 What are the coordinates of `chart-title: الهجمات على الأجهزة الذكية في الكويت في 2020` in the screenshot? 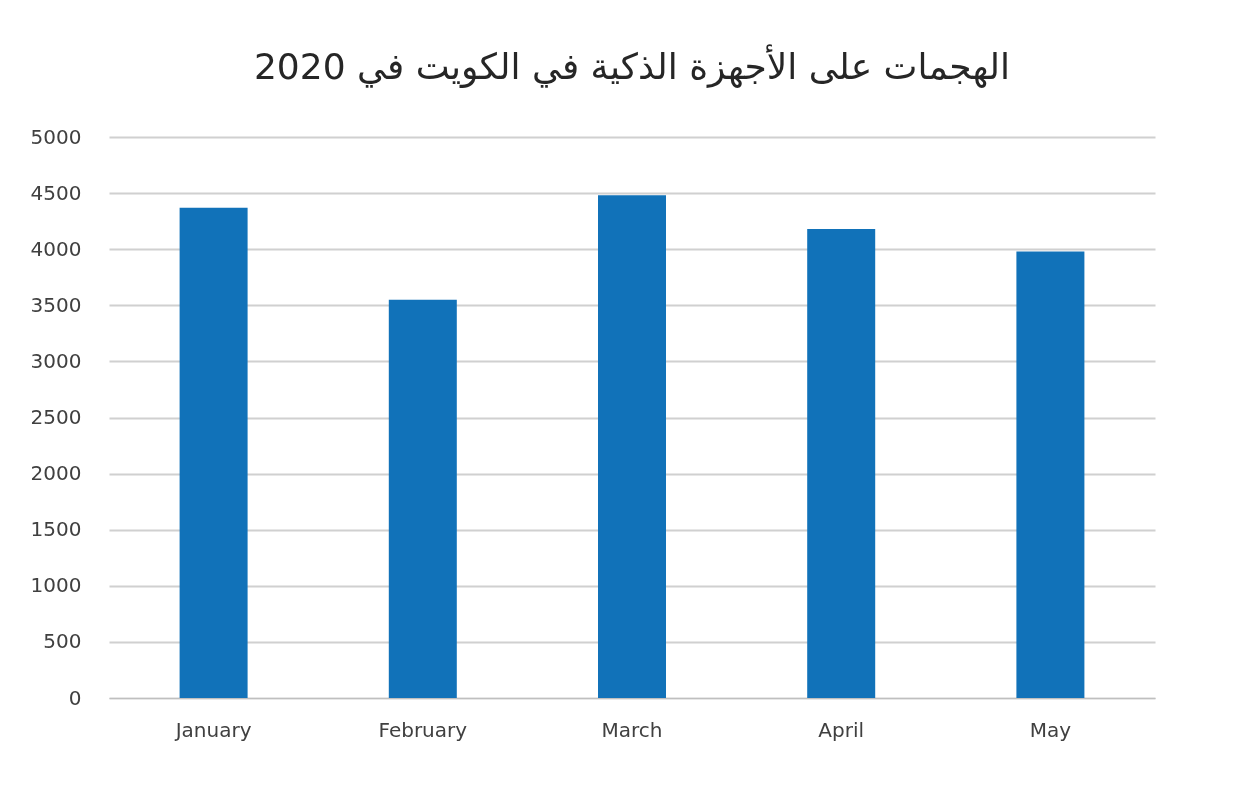 It's located at (632, 66).